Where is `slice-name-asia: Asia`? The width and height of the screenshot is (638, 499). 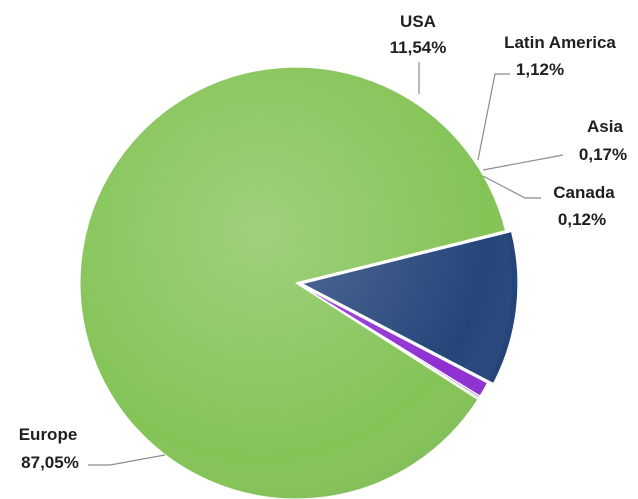
slice-name-asia: Asia is located at coordinates (605, 126).